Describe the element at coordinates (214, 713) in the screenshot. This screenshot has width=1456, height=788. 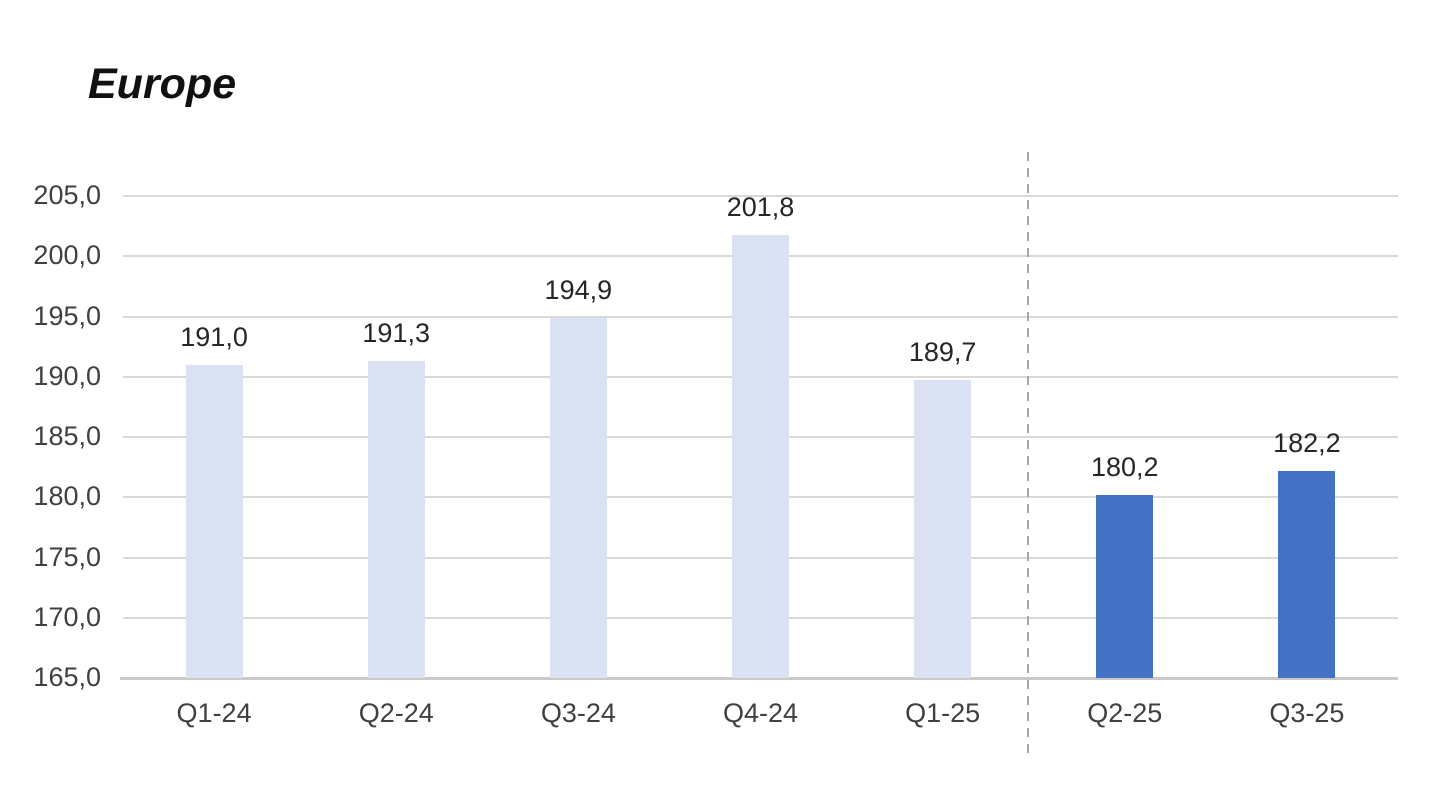
I see `x-axis-tick-label: Q1-24` at that location.